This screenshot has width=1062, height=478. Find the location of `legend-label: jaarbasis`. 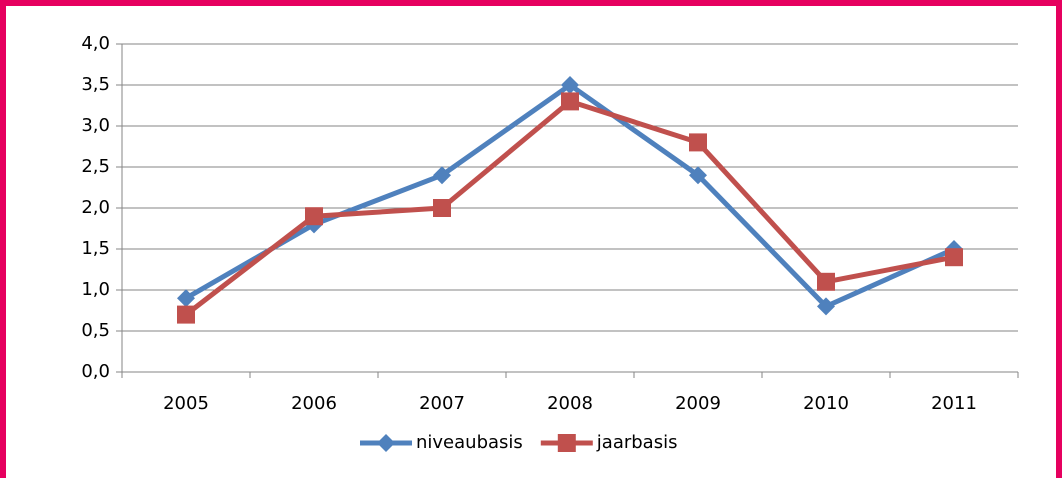

legend-label: jaarbasis is located at coordinates (637, 442).